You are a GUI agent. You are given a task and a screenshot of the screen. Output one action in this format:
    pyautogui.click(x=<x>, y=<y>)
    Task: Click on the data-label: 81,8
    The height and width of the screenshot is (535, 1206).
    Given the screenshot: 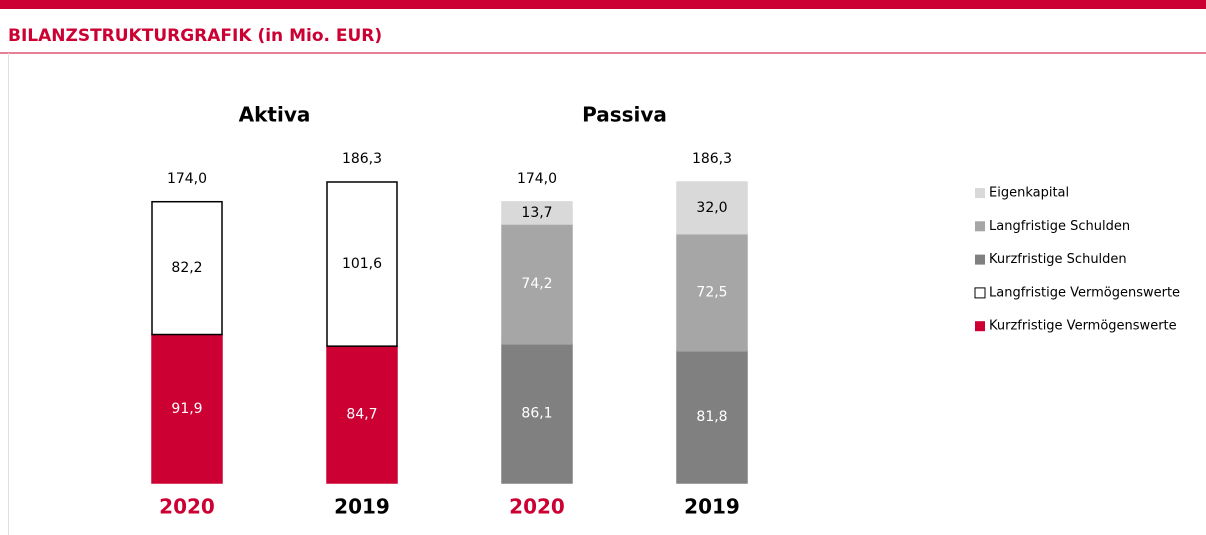 What is the action you would take?
    pyautogui.click(x=711, y=417)
    